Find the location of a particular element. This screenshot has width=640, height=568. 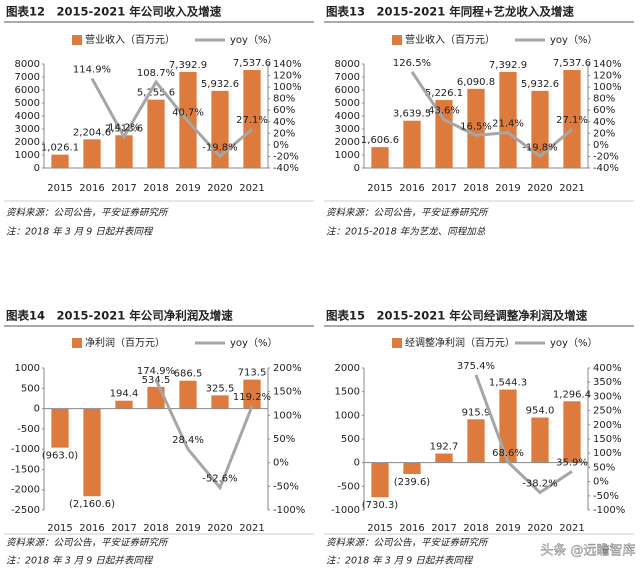

line-value-label: 40.7% is located at coordinates (188, 112).